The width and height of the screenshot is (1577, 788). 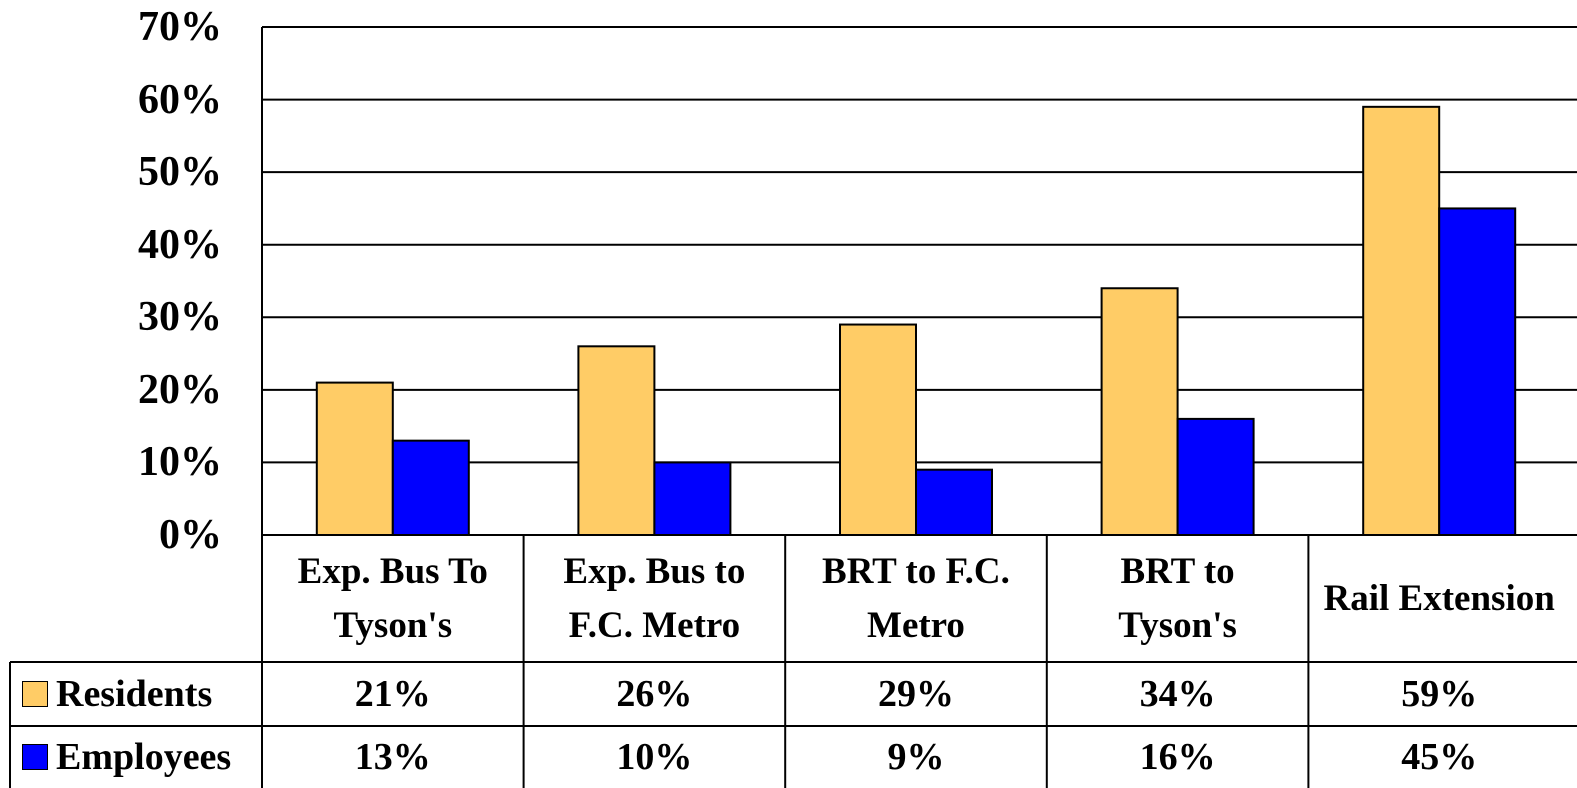 What do you see at coordinates (1439, 757) in the screenshot?
I see `table-value: 45%` at bounding box center [1439, 757].